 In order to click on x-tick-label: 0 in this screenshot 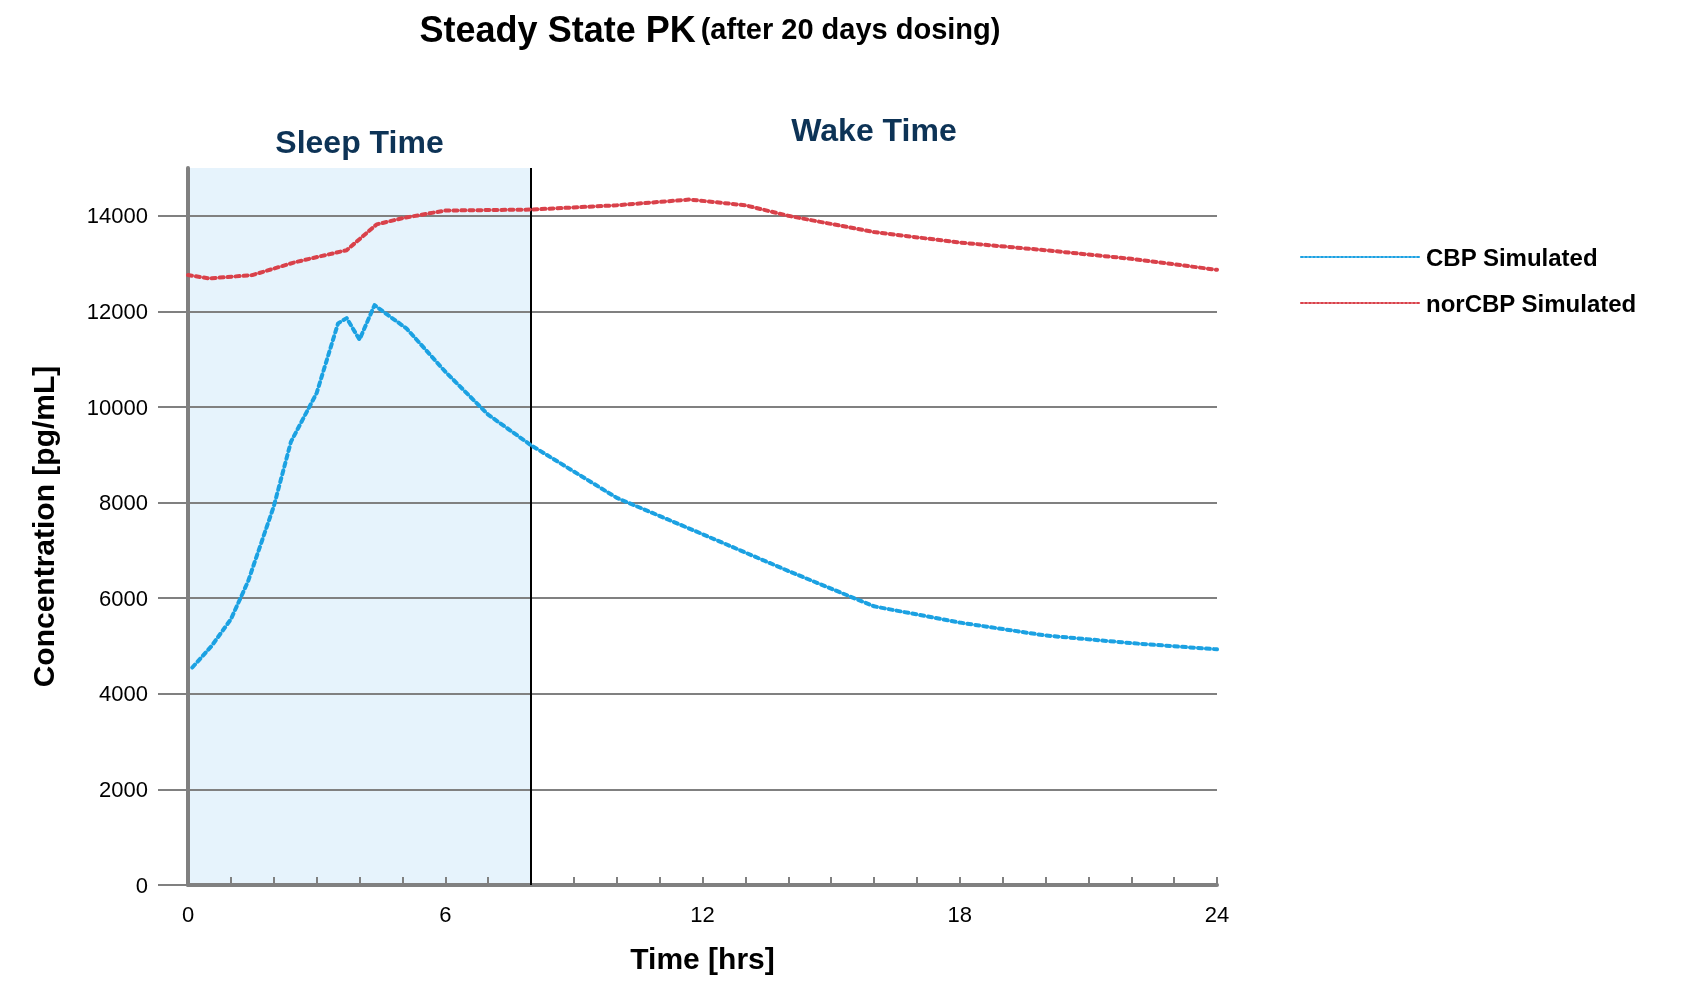, I will do `click(188, 914)`.